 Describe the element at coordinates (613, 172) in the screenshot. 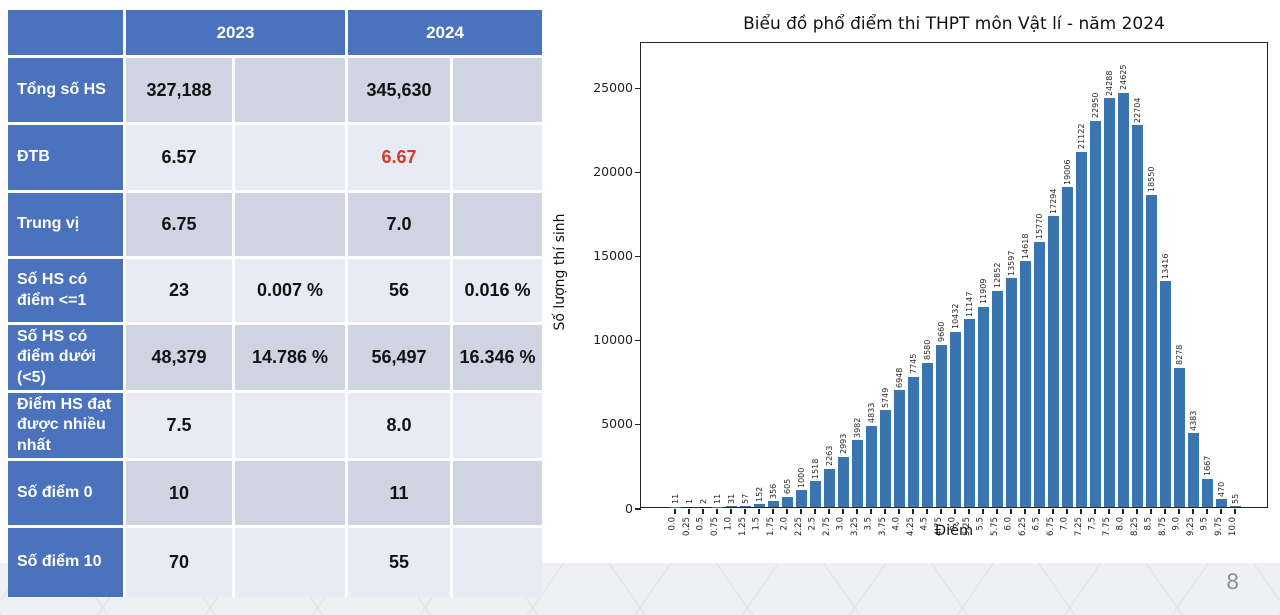

I see `y-tick-label: 20000` at that location.